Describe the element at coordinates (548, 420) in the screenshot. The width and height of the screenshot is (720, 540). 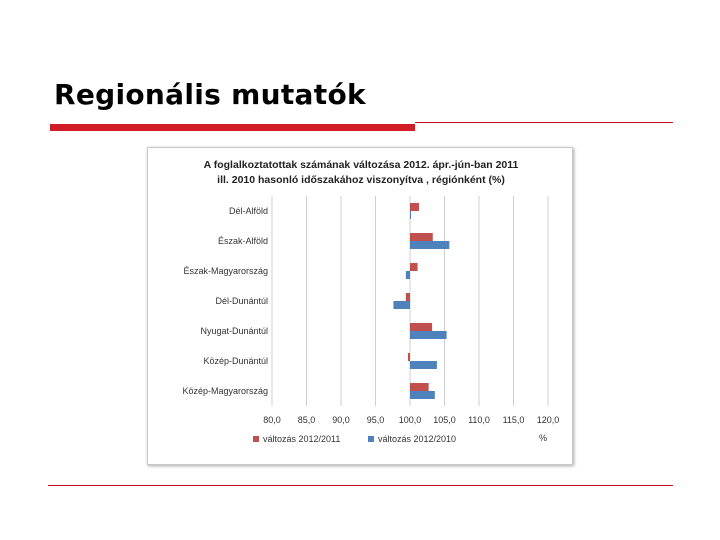
I see `x-tick-label: 120,0` at that location.